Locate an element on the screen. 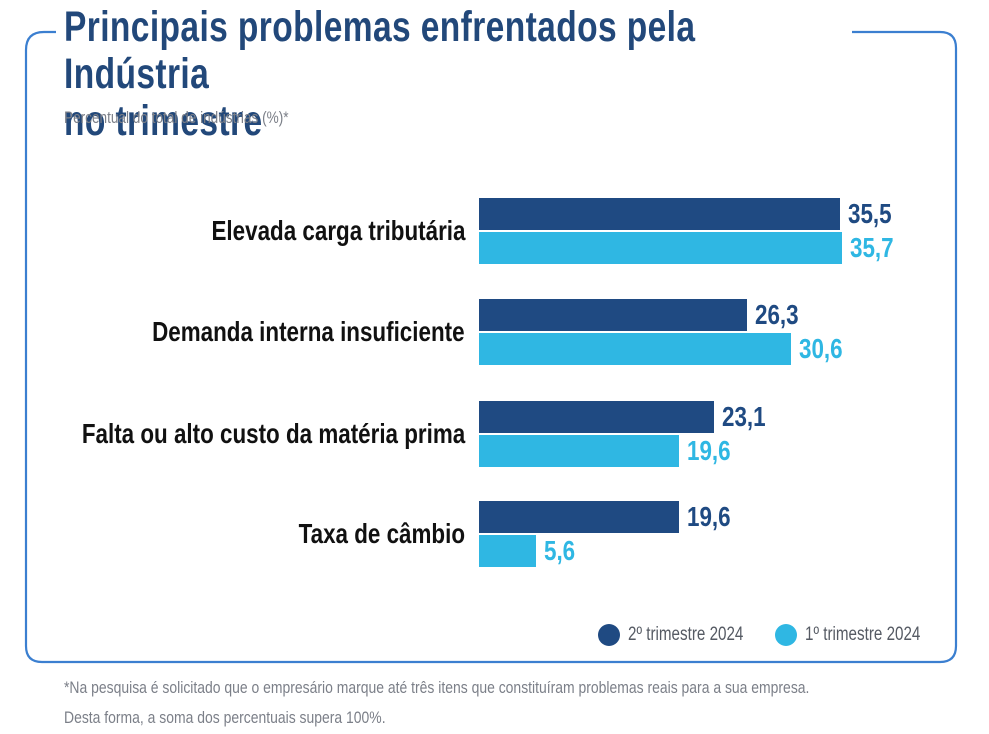 The width and height of the screenshot is (989, 734). chart-subtitle: Percentual do total de indústrias (%)* is located at coordinates (176, 117).